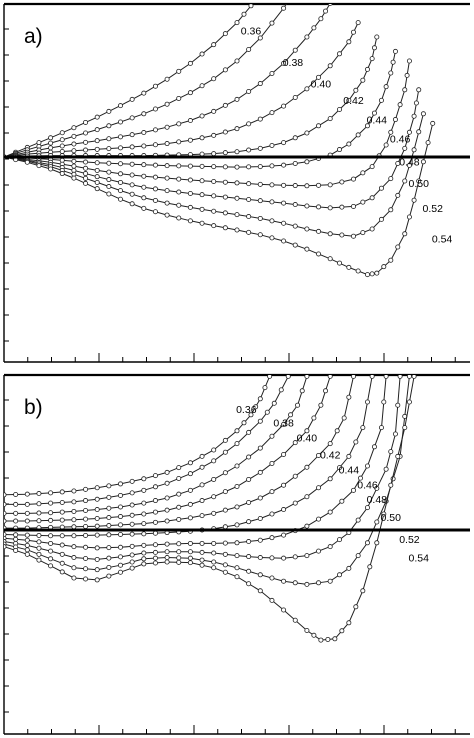 The height and width of the screenshot is (738, 474). Describe the element at coordinates (145, 82) in the screenshot. I see `series-0.38` at that location.